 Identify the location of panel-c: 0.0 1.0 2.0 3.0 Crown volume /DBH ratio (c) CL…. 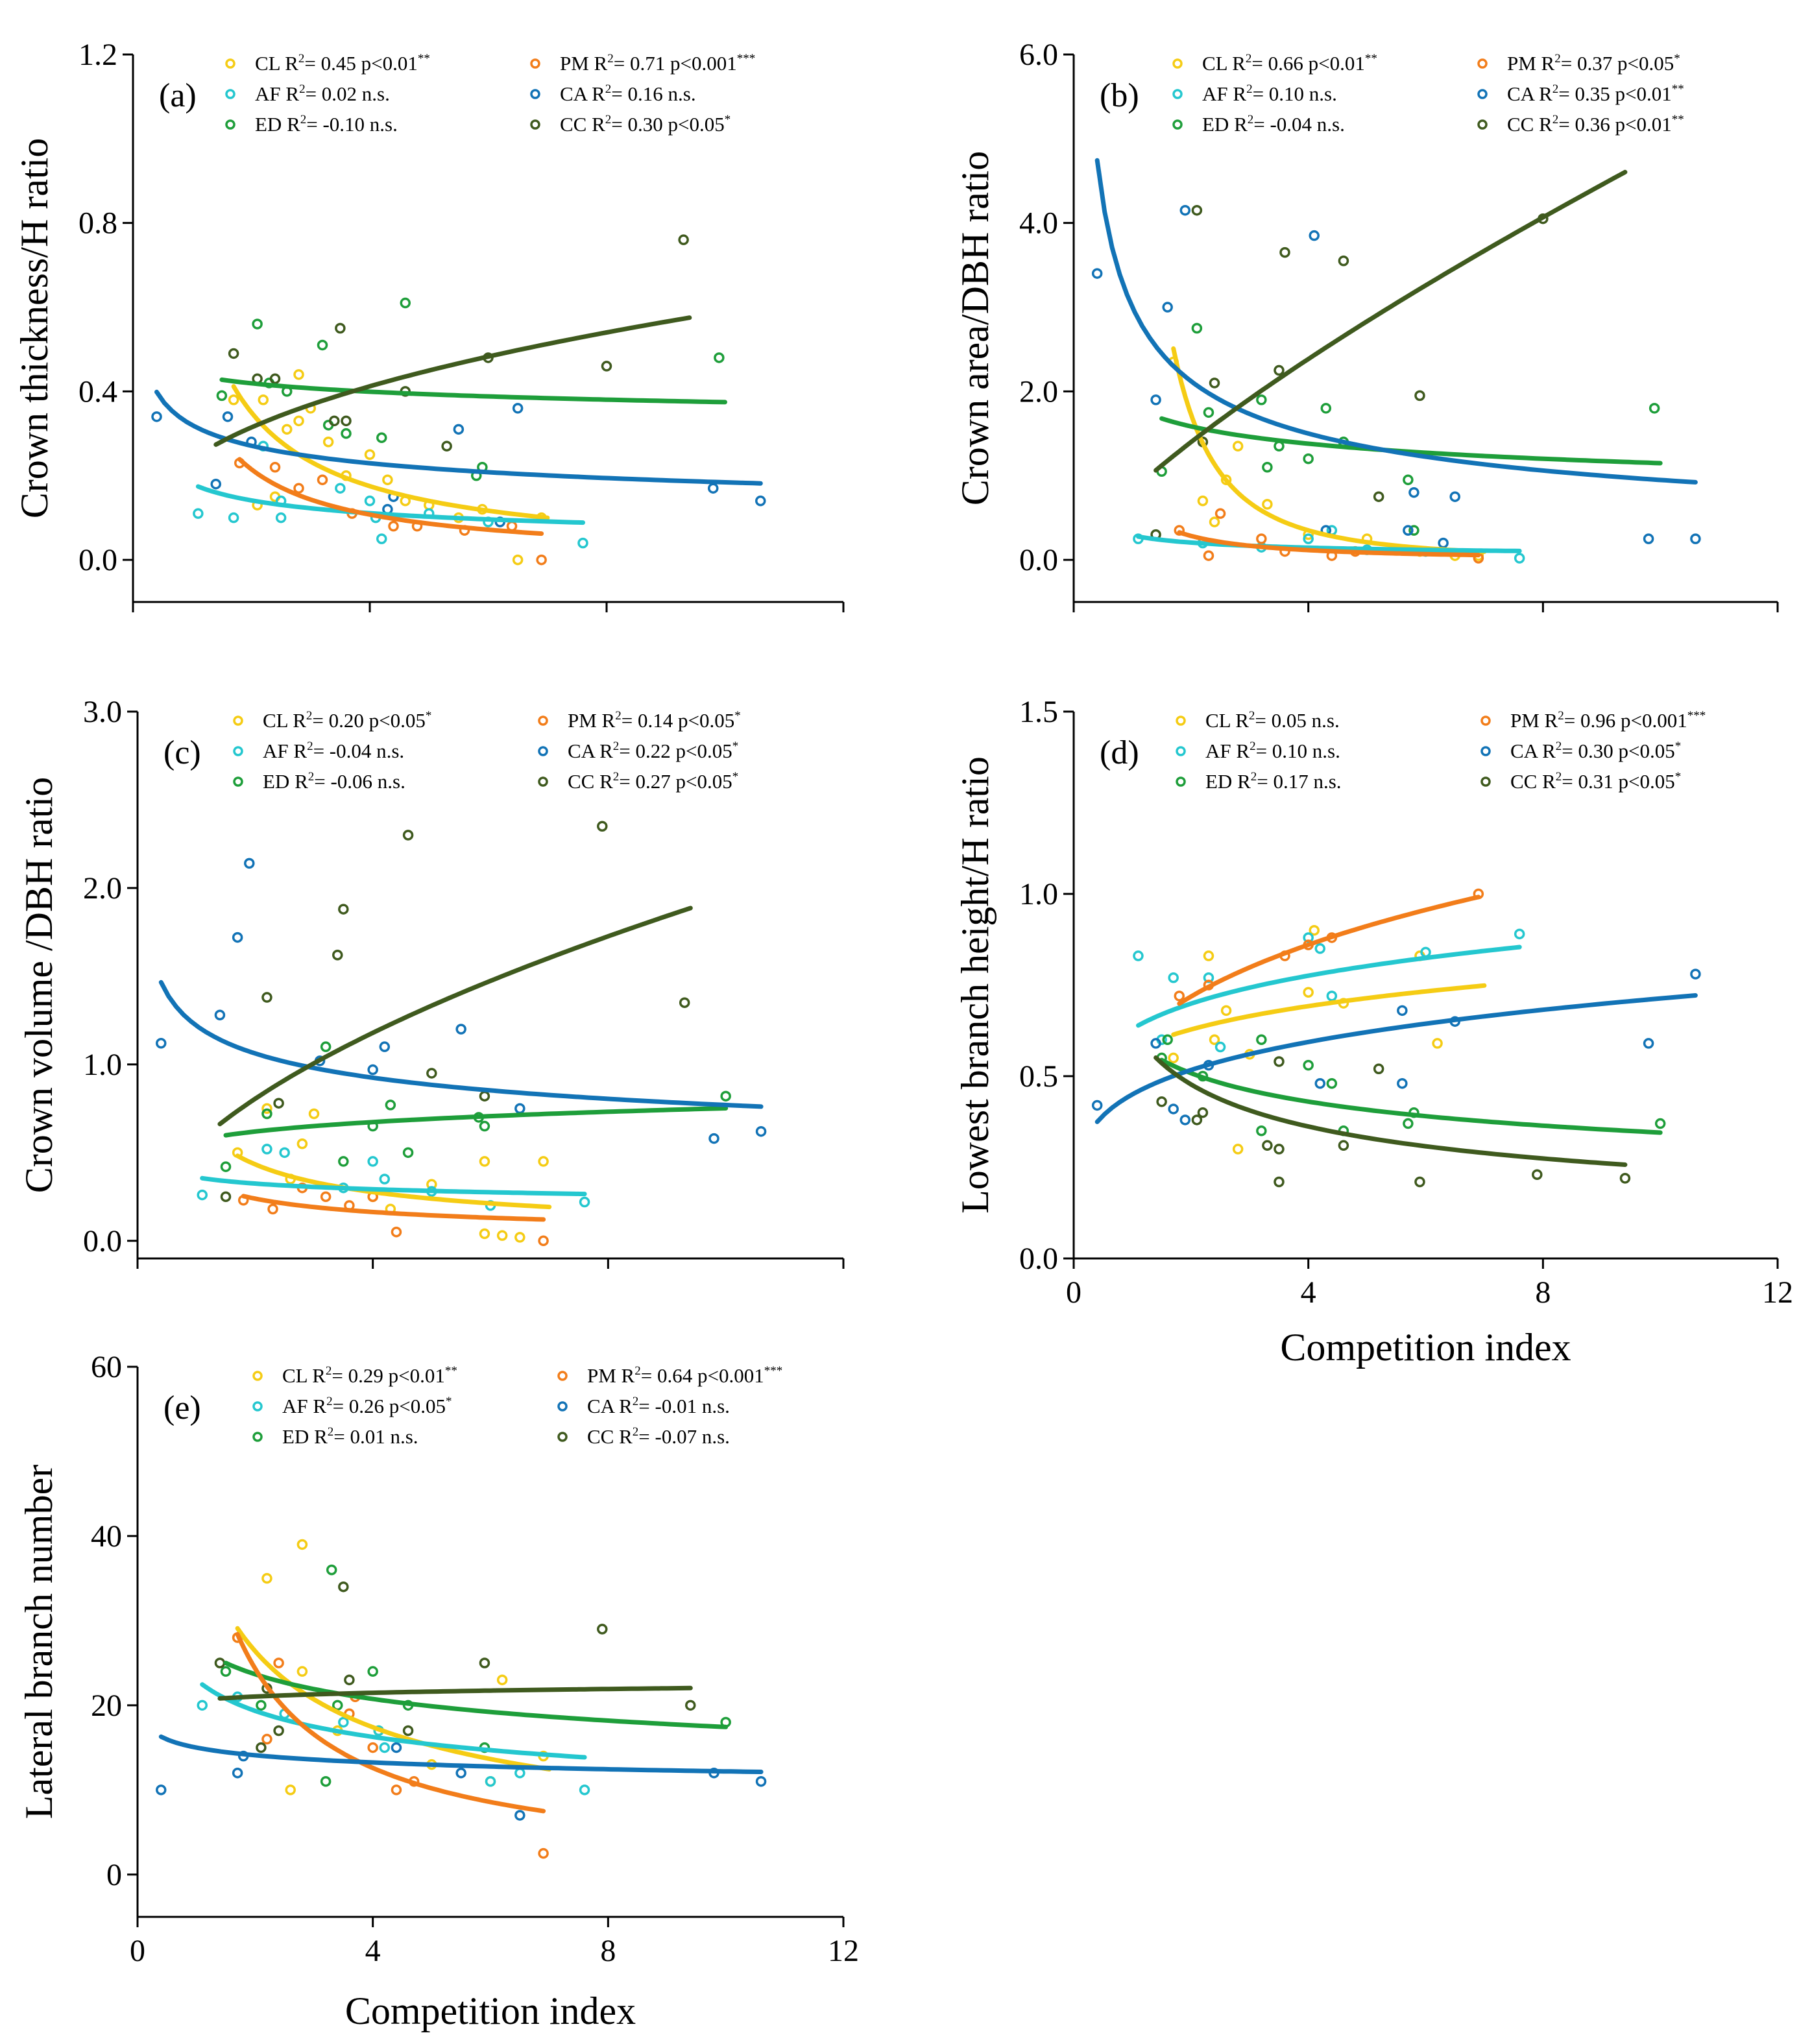
(431, 982).